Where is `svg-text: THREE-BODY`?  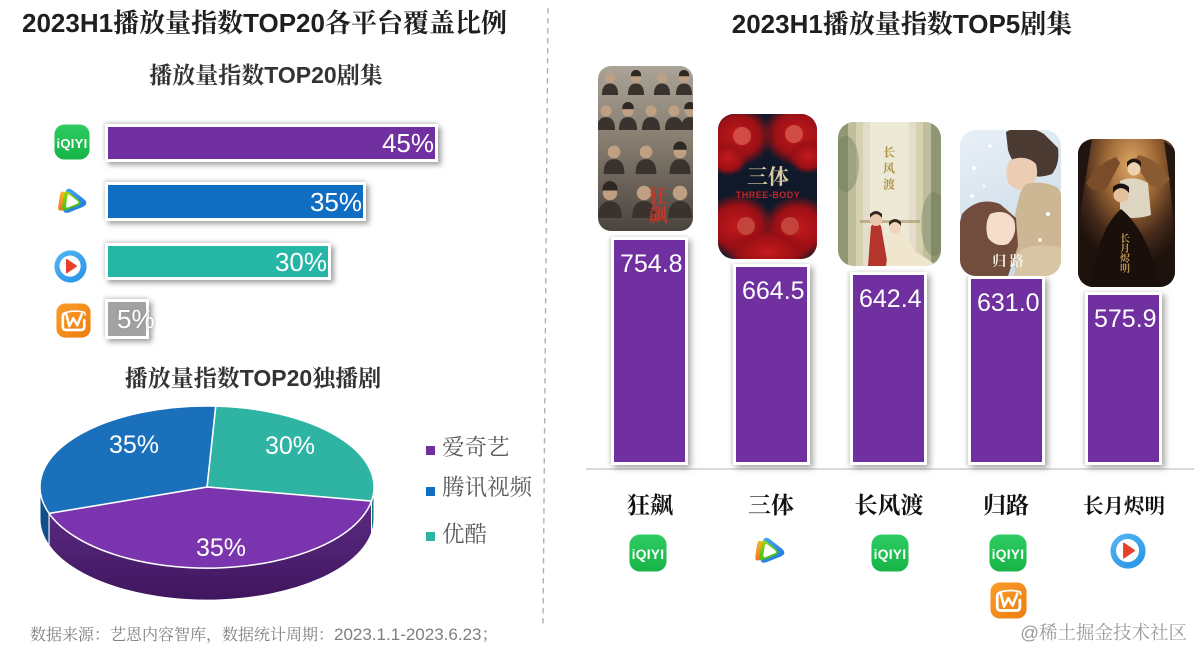
svg-text: THREE-BODY is located at coordinates (768, 195).